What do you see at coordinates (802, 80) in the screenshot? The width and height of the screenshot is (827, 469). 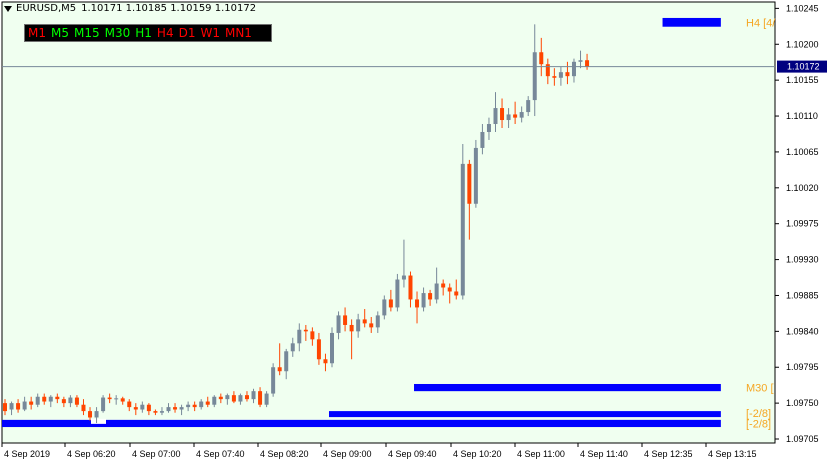 I see `price-tick-label: 1.10155` at bounding box center [802, 80].